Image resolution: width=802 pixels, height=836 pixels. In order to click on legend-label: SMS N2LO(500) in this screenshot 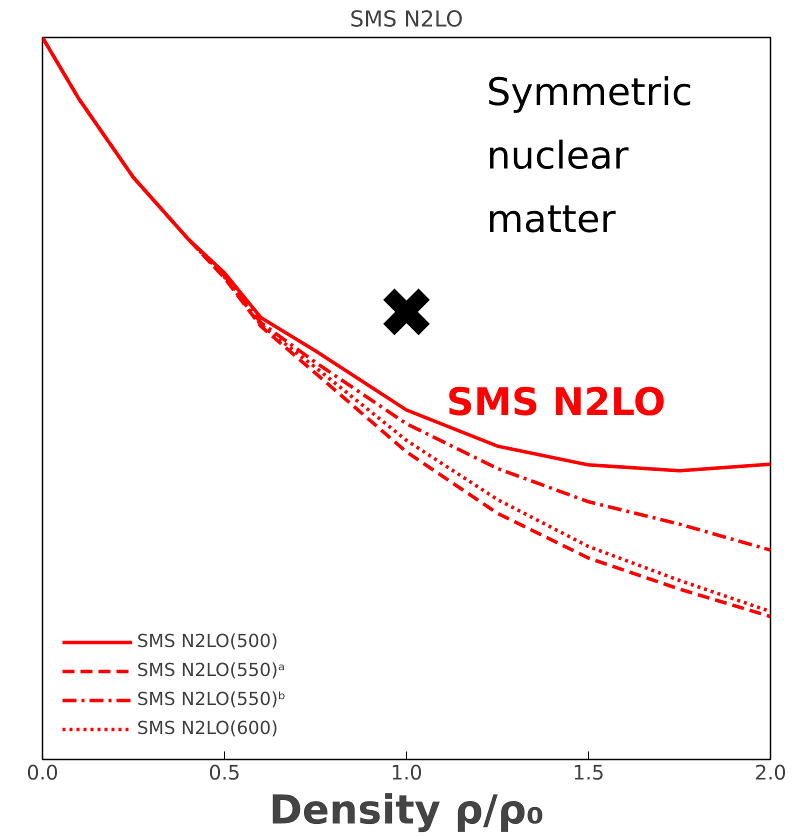, I will do `click(207, 641)`.